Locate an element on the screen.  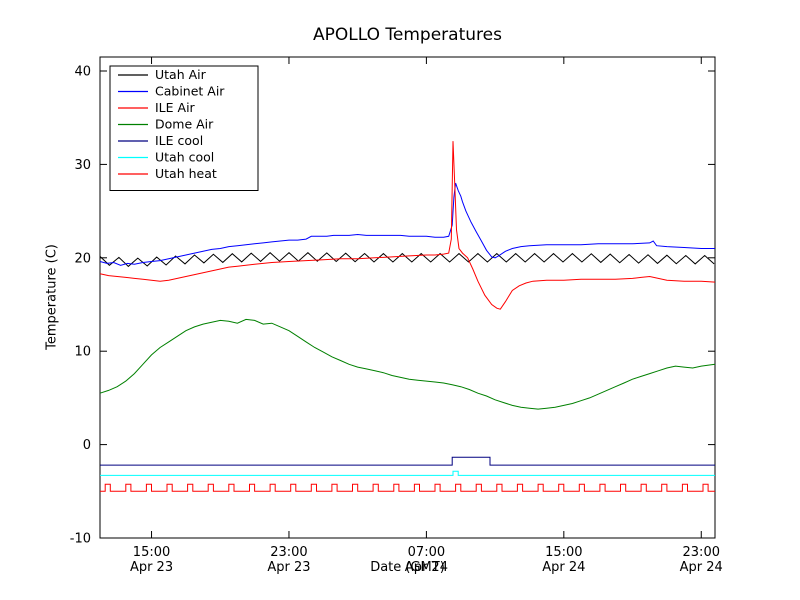
series-line-utah-air is located at coordinates (407, 260).